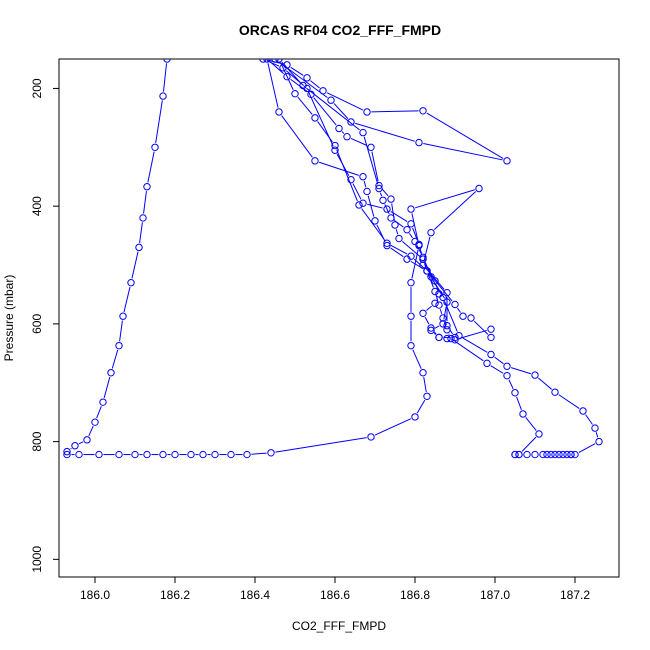 The image size is (650, 650). I want to click on x-axis: 186.0 186.2 186.4 186.6 186.8 187.0 187.2, so click(335, 589).